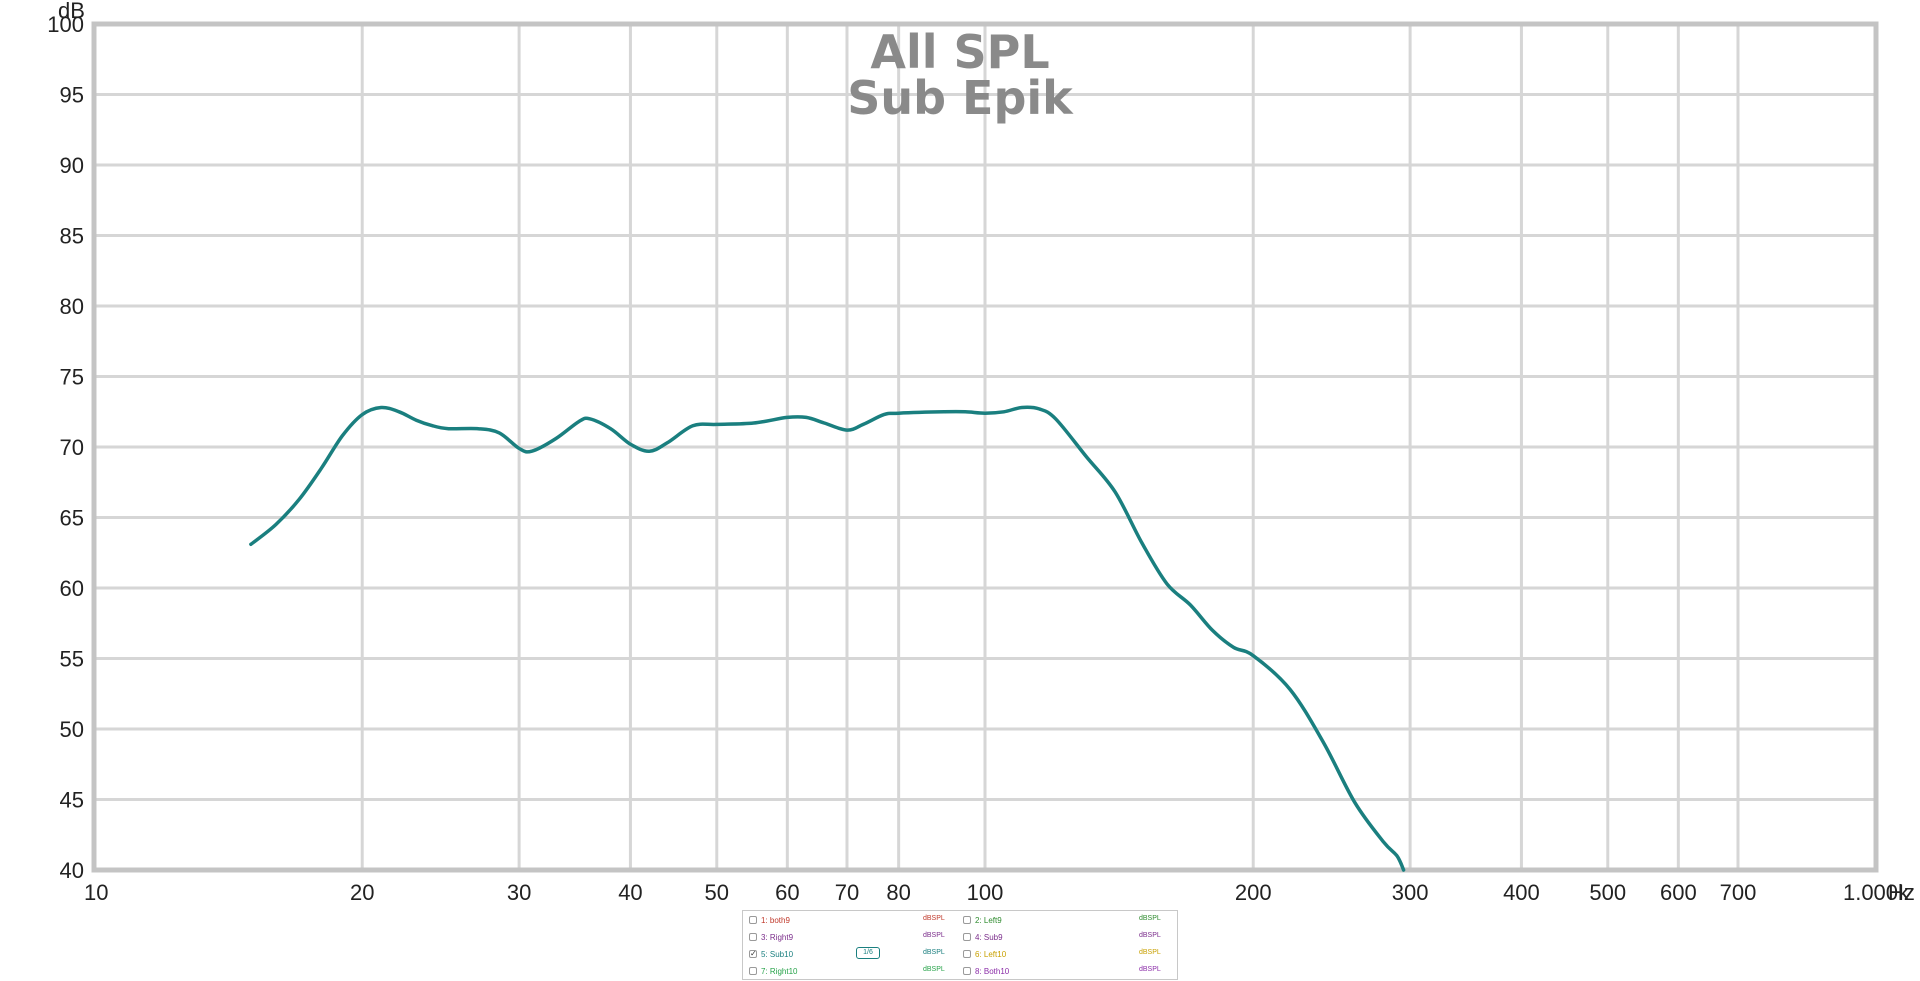 Image resolution: width=1920 pixels, height=981 pixels. Describe the element at coordinates (72, 447) in the screenshot. I see `y-tick-label: 70` at that location.